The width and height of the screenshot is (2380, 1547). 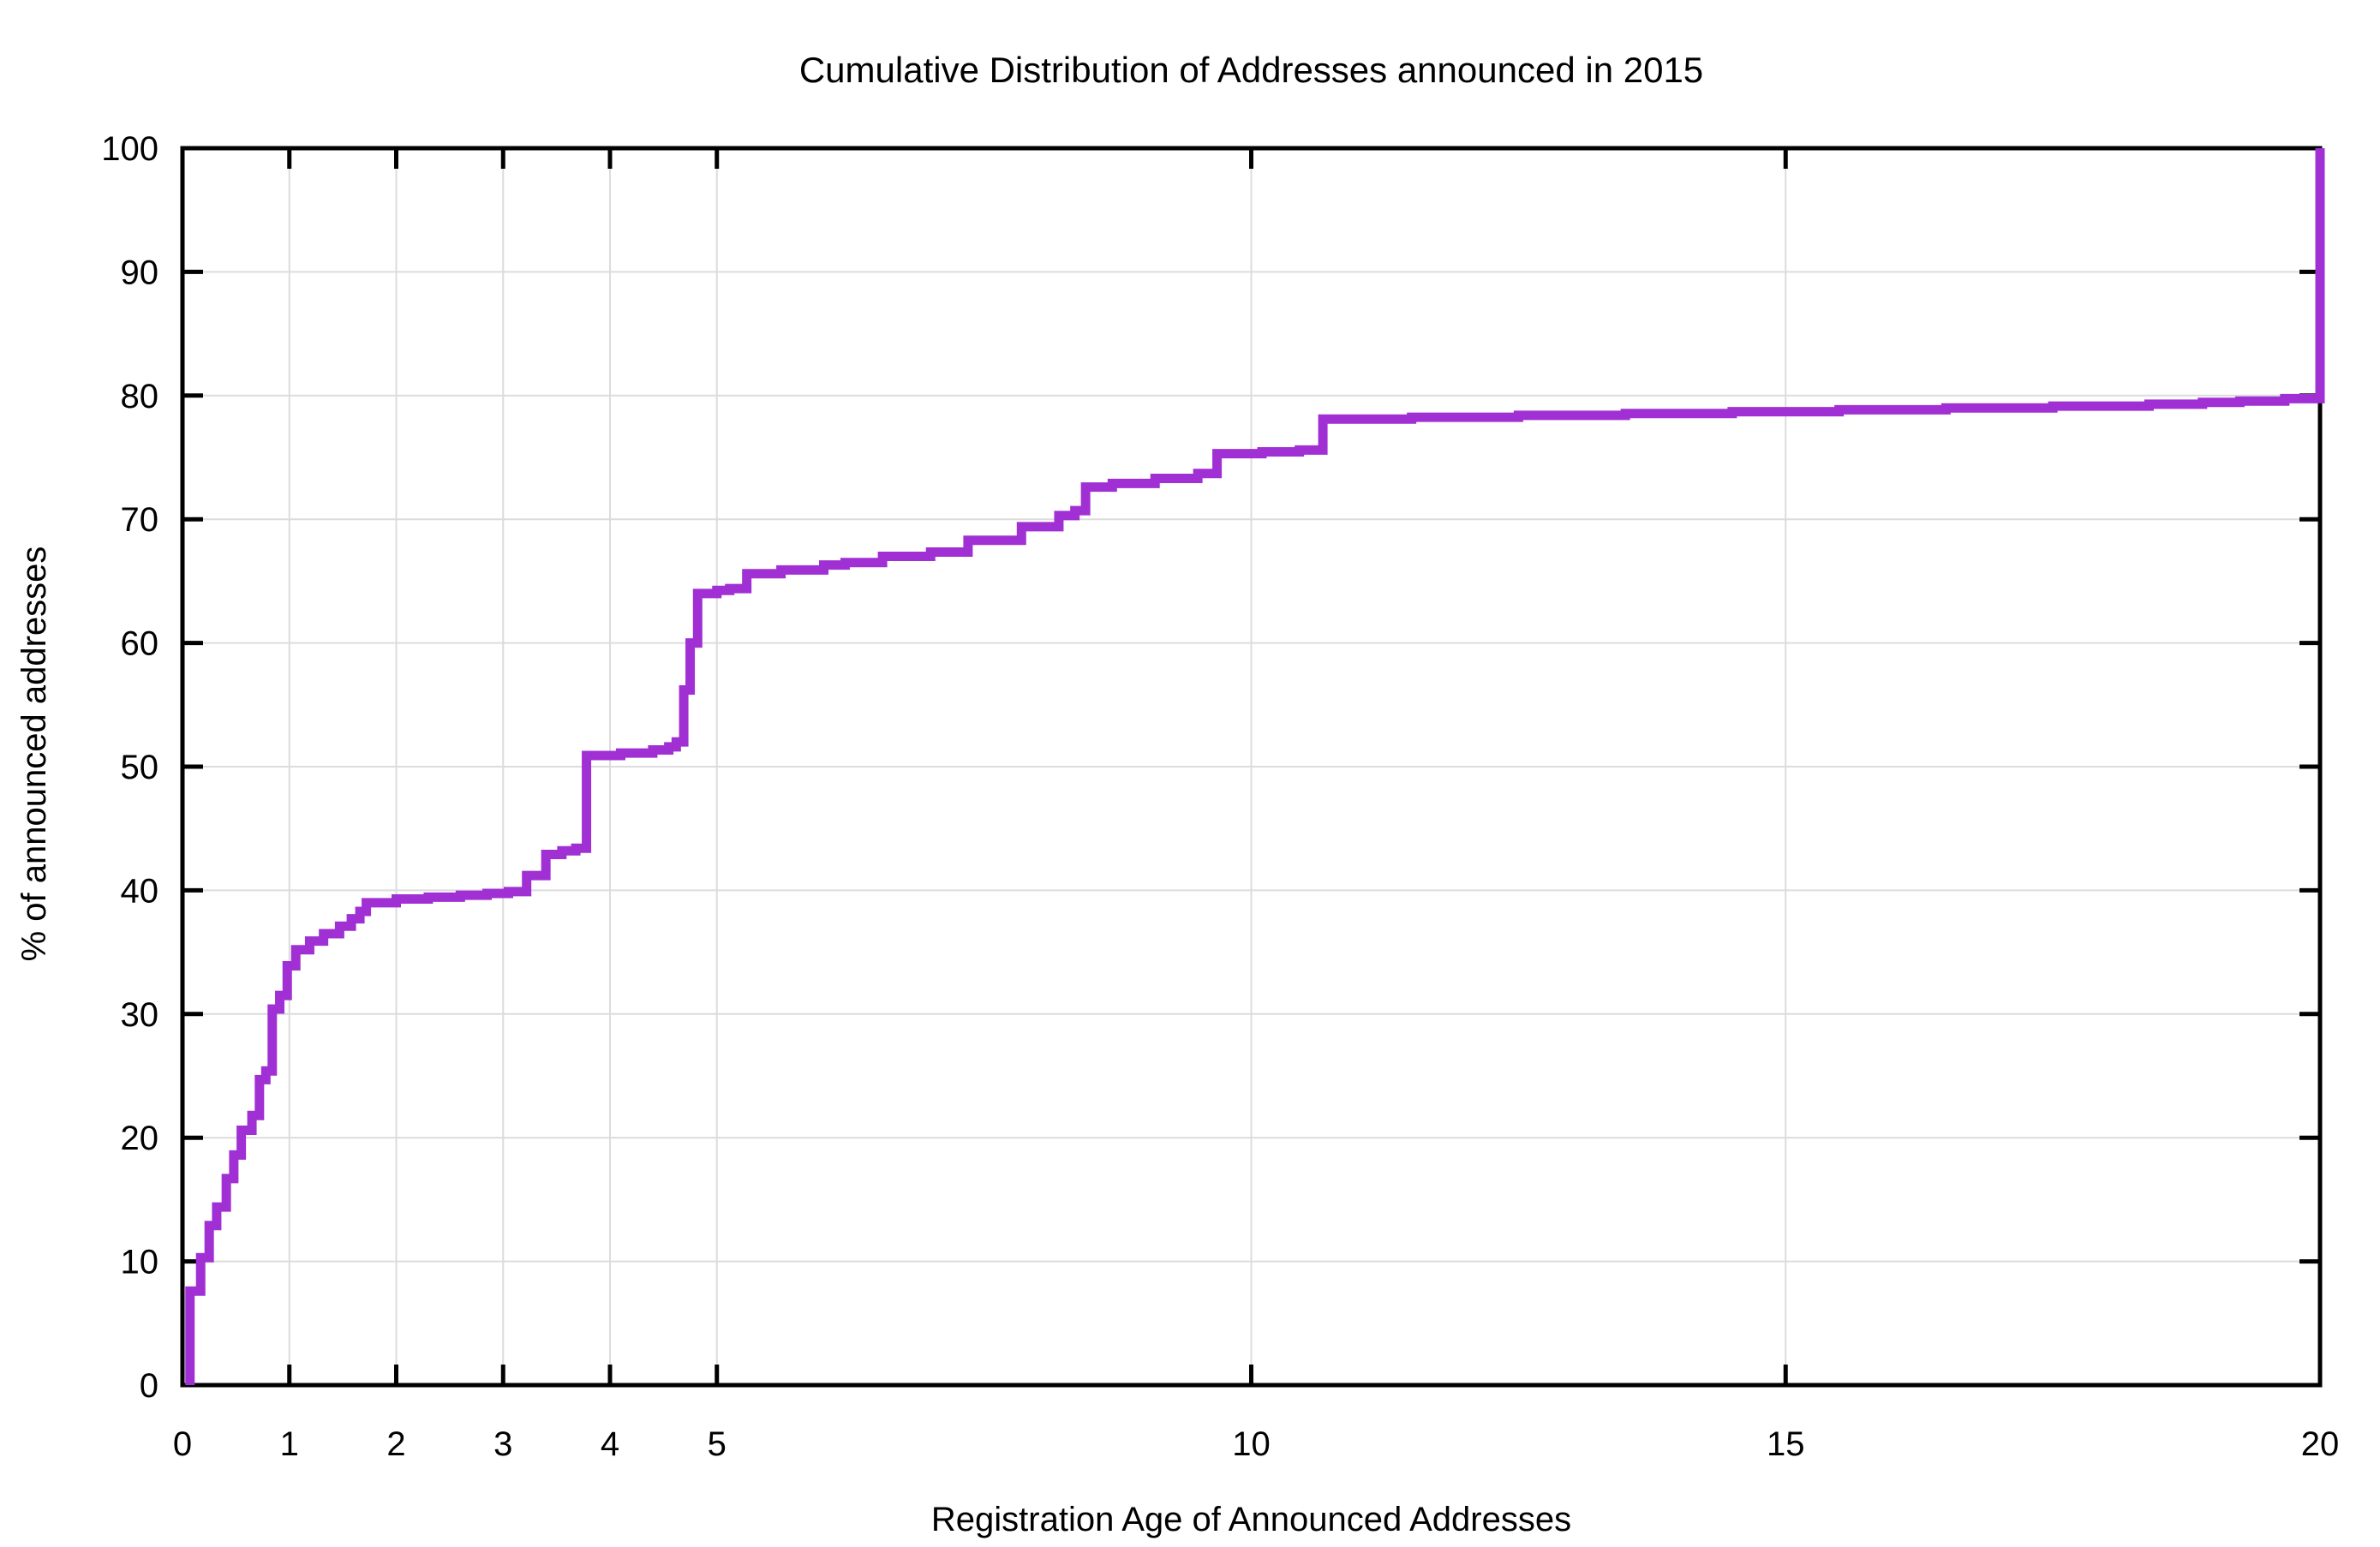 I want to click on x-tick-label: 4, so click(x=610, y=1444).